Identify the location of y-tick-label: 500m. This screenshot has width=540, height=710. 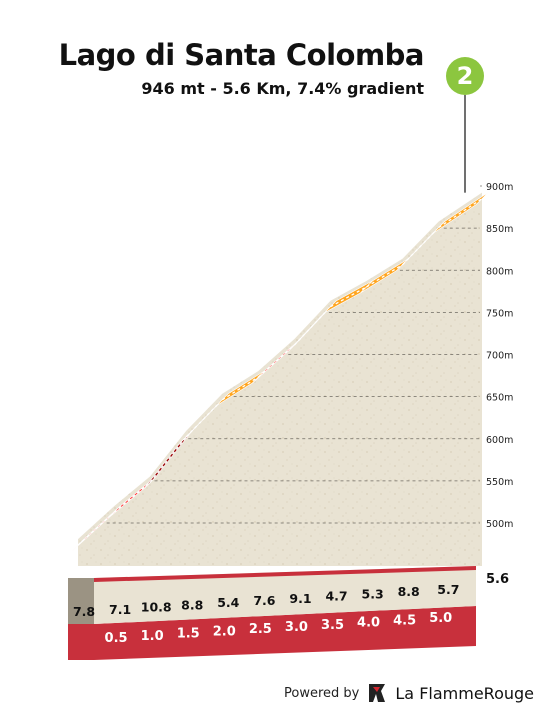
(499, 524).